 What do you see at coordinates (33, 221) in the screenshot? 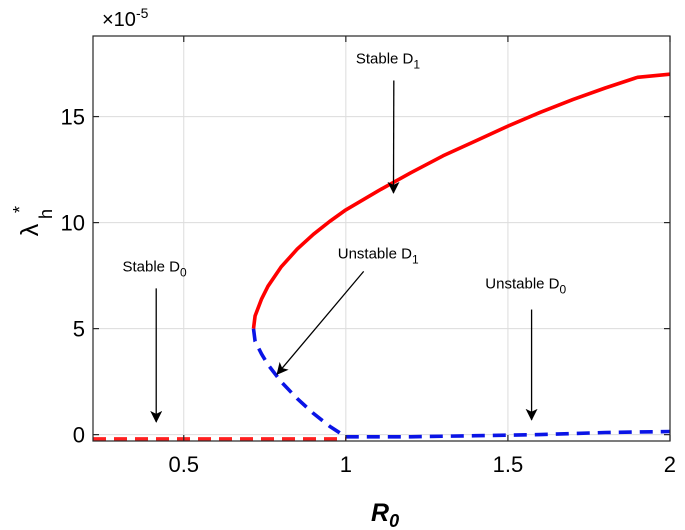
I see `y-axis-label: λ * h` at bounding box center [33, 221].